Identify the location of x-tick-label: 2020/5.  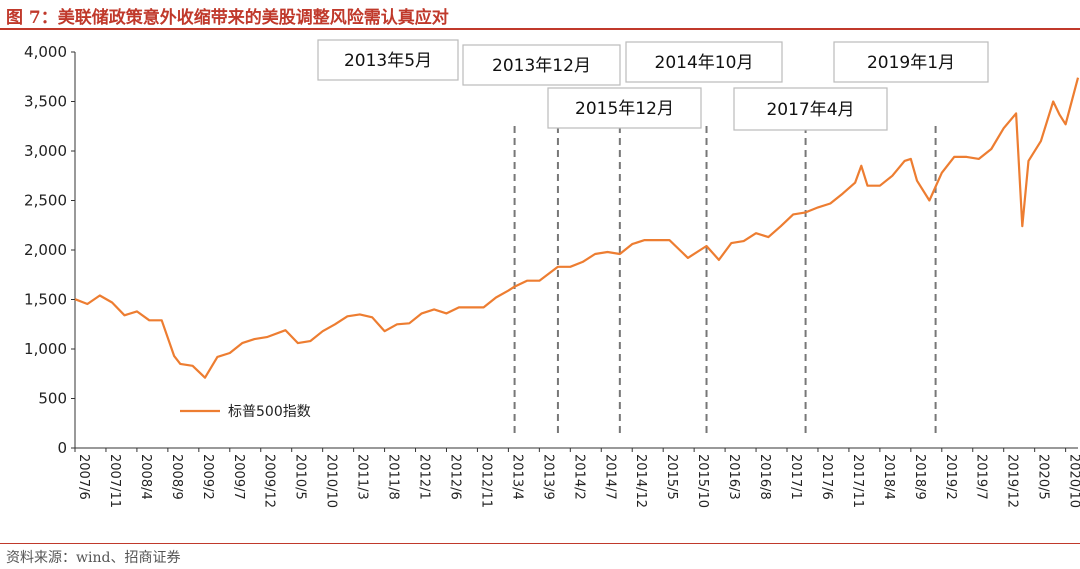
(1043, 477).